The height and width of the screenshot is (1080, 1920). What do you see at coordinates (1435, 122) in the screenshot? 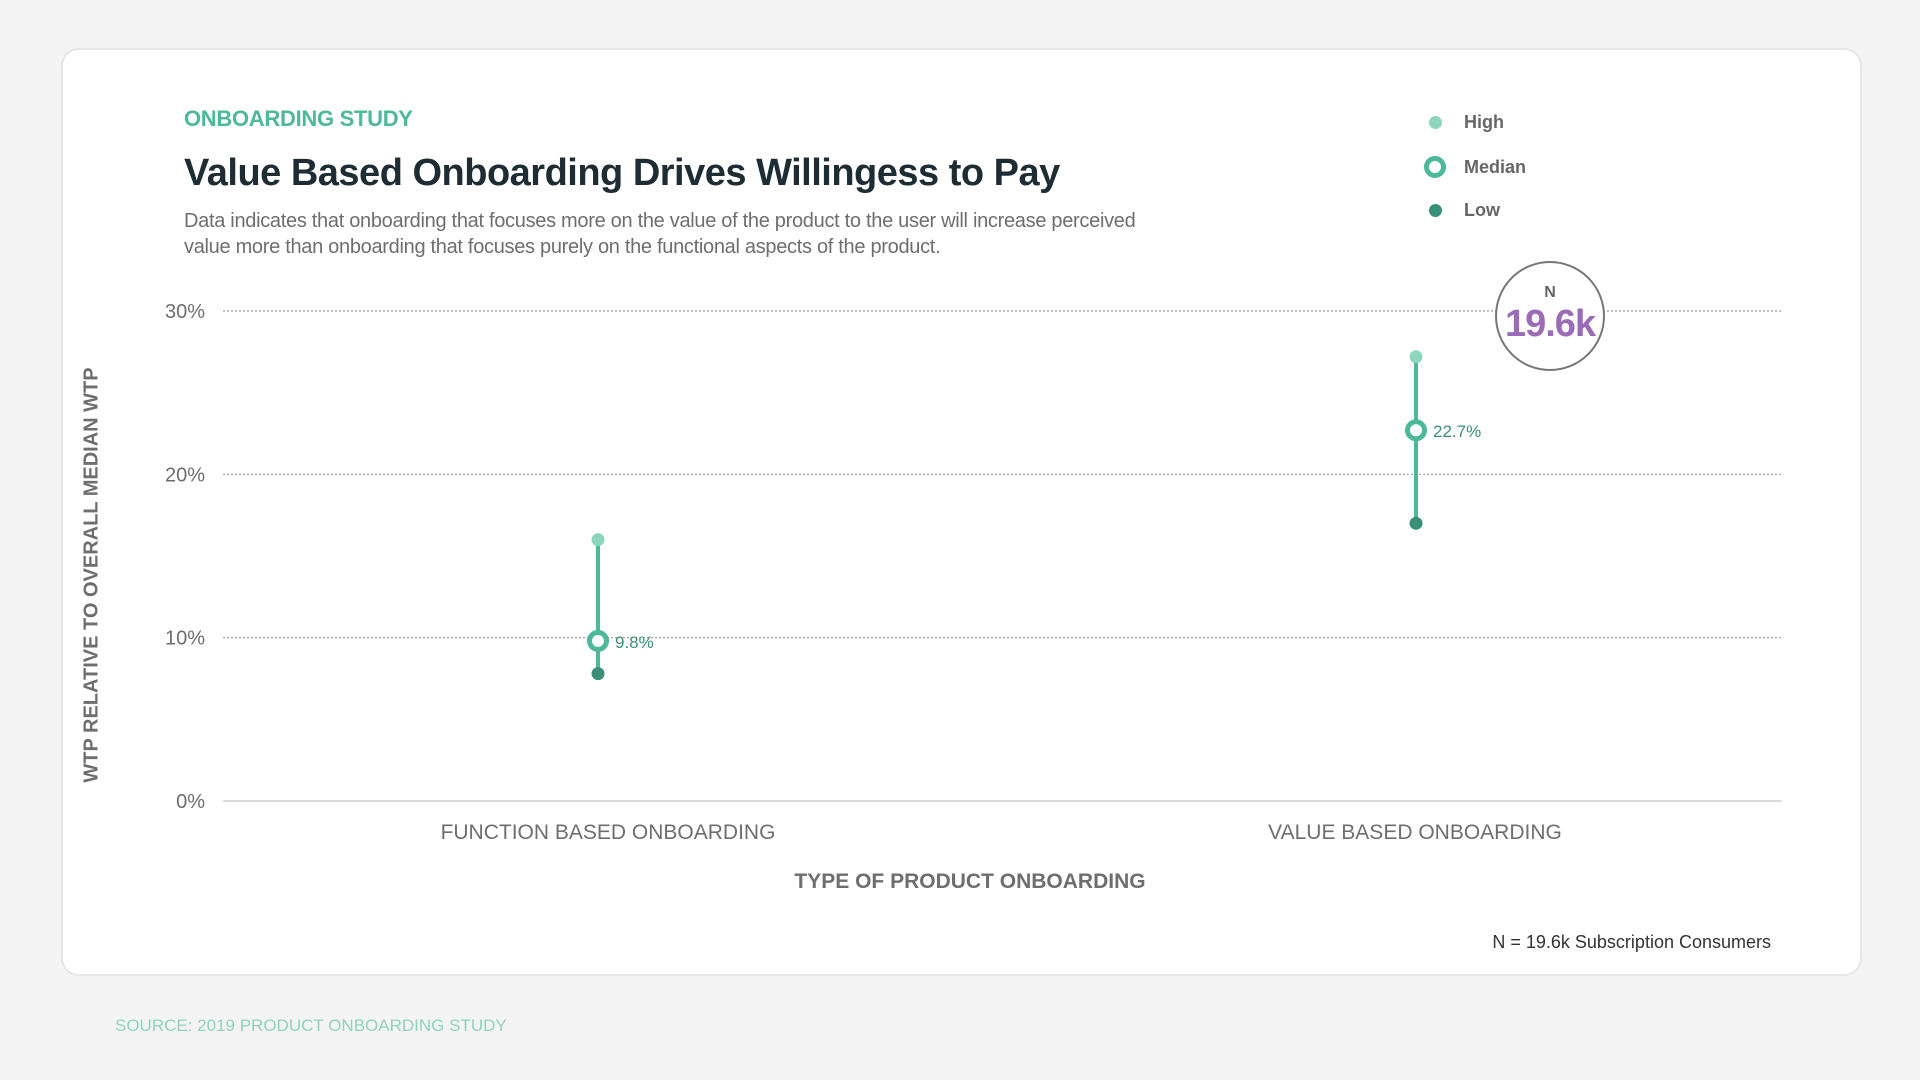
I see `high-dot-icon` at bounding box center [1435, 122].